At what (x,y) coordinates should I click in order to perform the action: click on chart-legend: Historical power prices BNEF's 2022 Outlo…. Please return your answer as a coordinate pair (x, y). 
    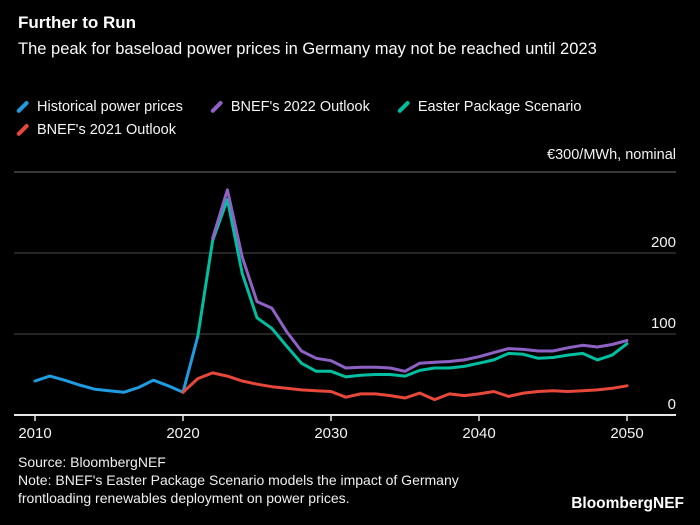
    Looking at the image, I should click on (325, 118).